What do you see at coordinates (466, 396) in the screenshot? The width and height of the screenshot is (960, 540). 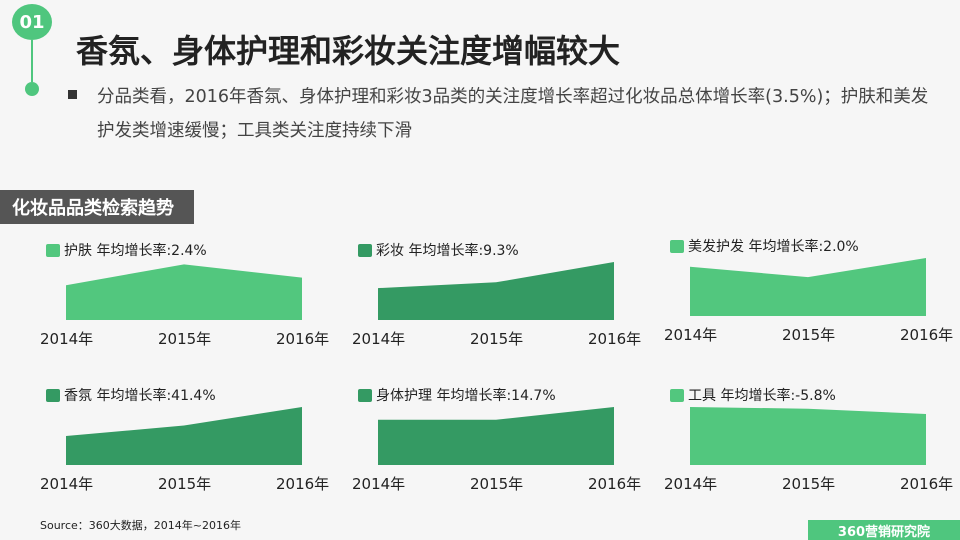 I see `legend-label: 身体护理 年均增长率:14.7%` at bounding box center [466, 396].